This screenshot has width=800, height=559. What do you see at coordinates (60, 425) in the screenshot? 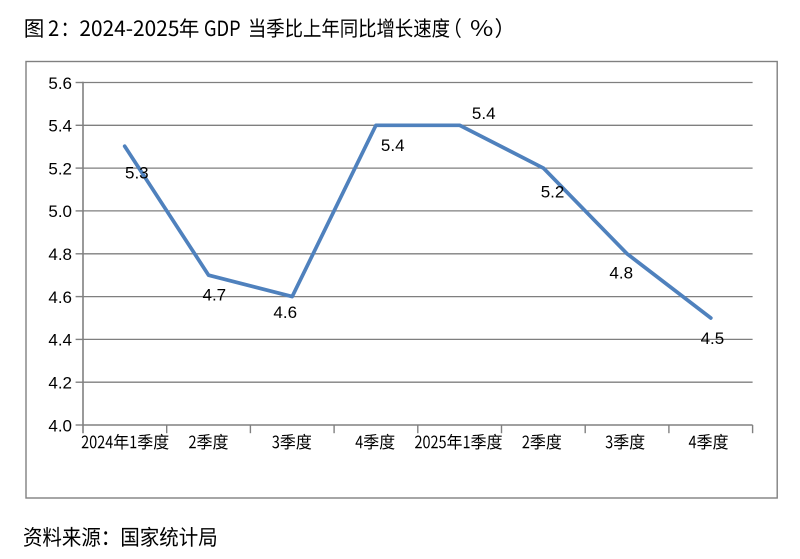
I see `svg-text: 4.0` at bounding box center [60, 425].